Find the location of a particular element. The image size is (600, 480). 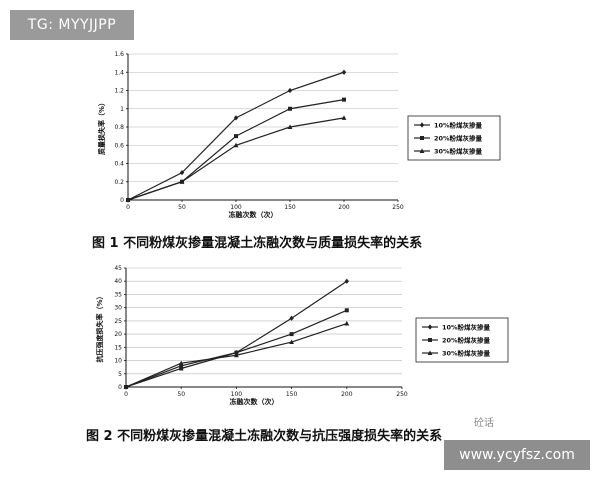

y-tick-label: 1 is located at coordinates (122, 109).